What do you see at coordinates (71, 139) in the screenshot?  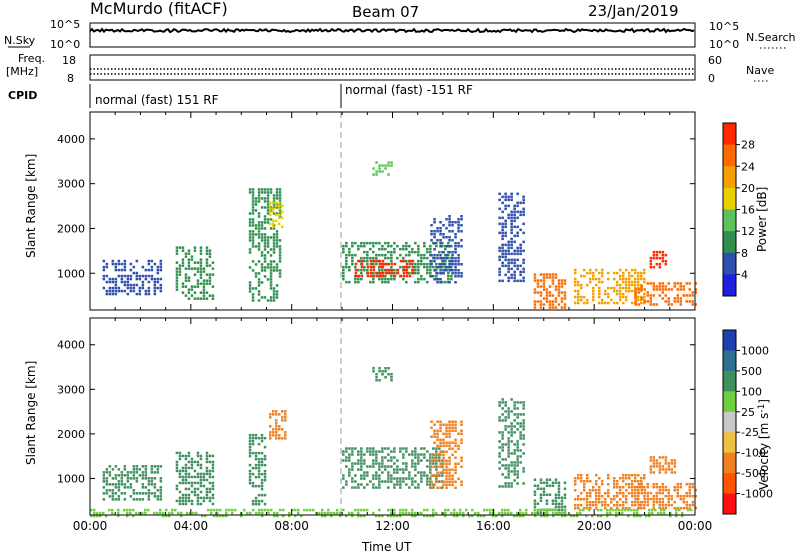 I see `y-tick-label: 4000` at bounding box center [71, 139].